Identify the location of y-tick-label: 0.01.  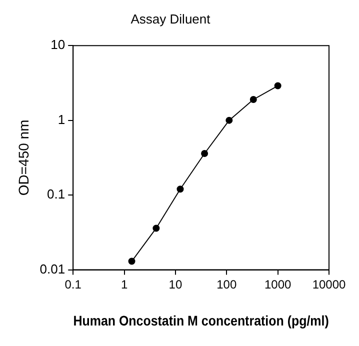
(53, 268).